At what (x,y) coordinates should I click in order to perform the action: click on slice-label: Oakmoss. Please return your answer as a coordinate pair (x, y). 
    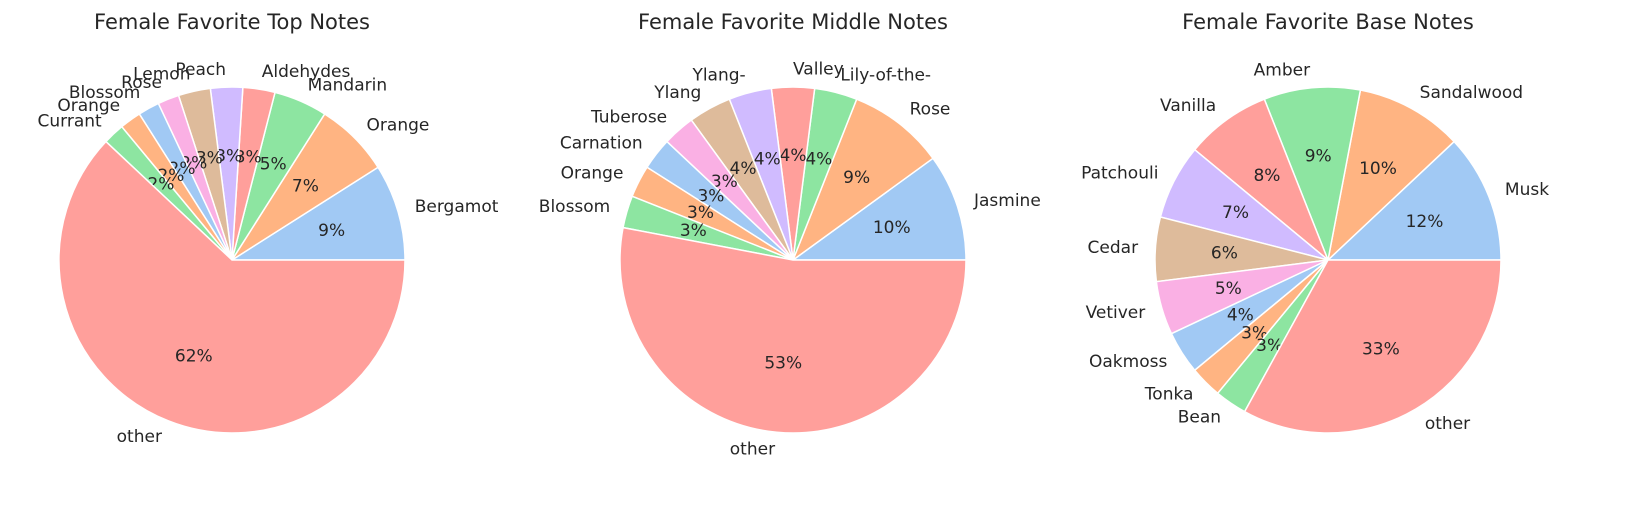
    Looking at the image, I should click on (1128, 362).